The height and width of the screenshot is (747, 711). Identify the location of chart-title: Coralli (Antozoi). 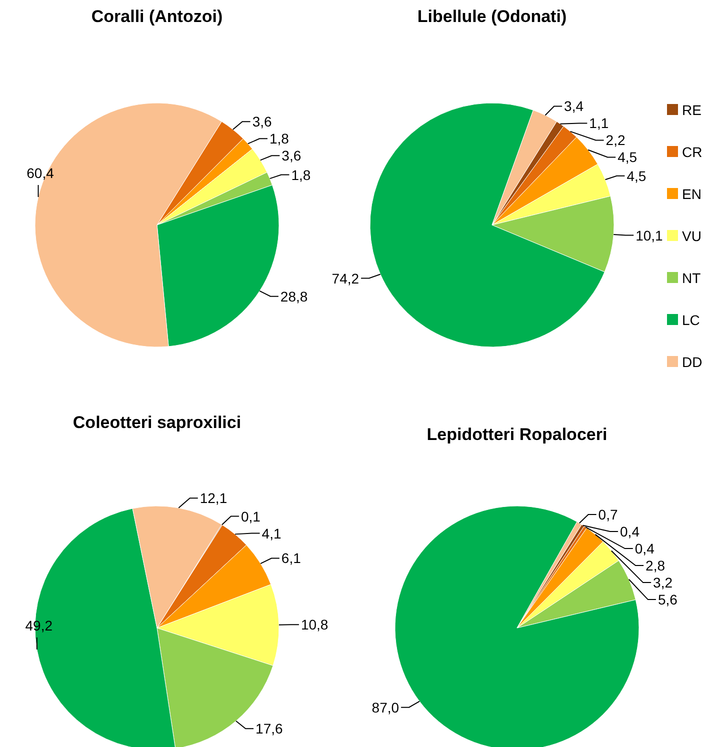
(157, 16).